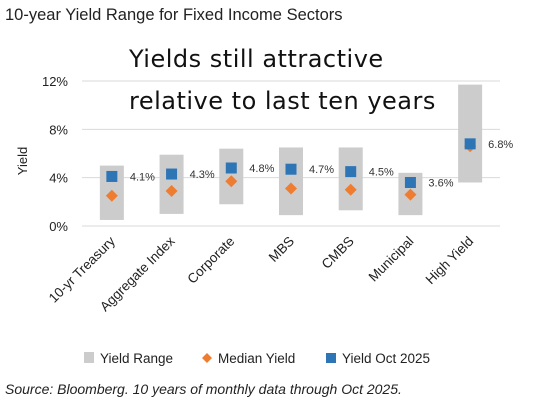  What do you see at coordinates (338, 253) in the screenshot?
I see `category-label: CMBS` at bounding box center [338, 253].